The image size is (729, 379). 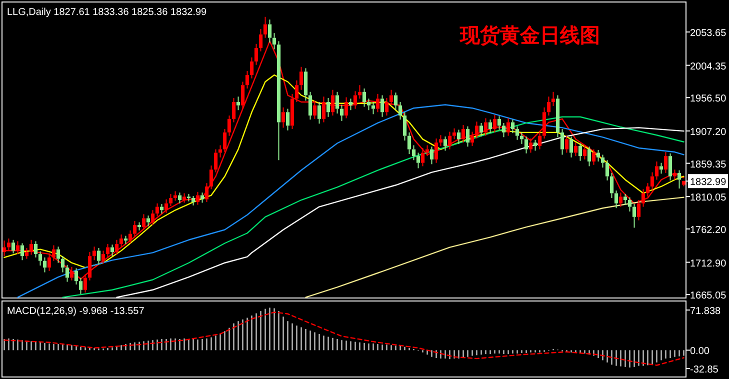 What do you see at coordinates (704, 370) in the screenshot?
I see `y-tick-label: -32.85` at bounding box center [704, 370].